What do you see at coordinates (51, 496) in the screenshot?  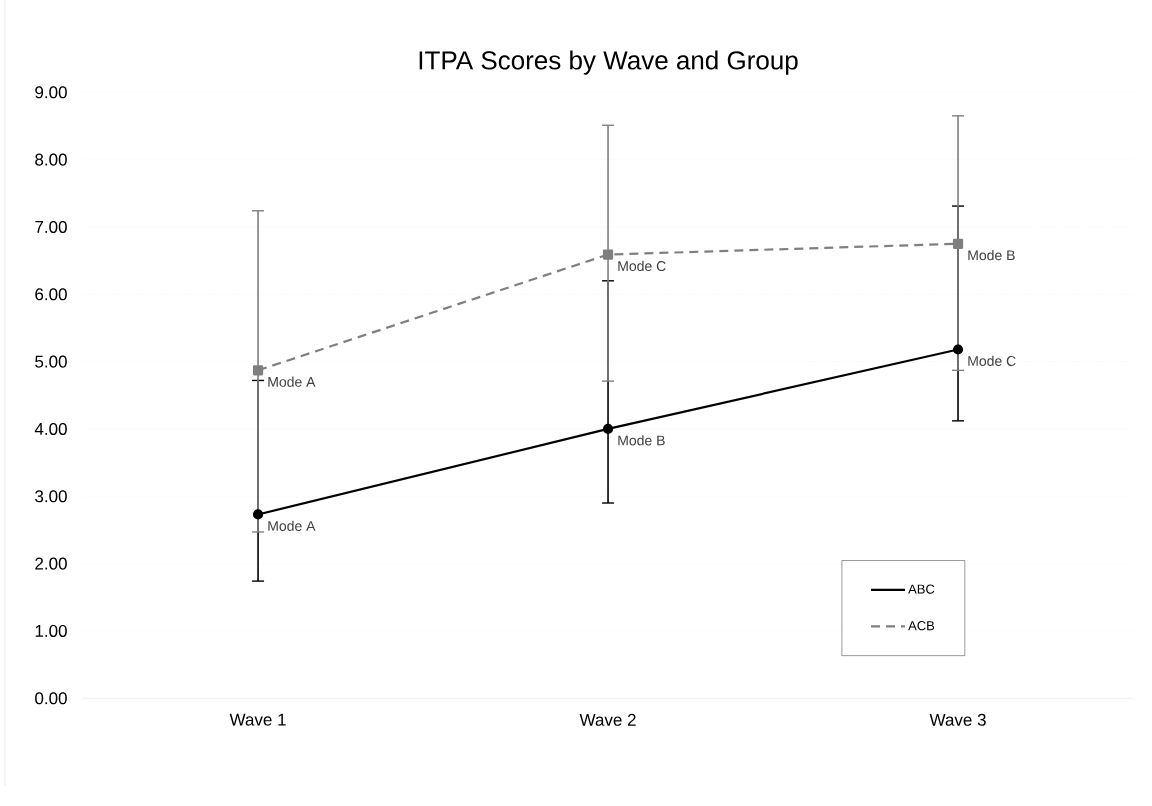 I see `y-tick-label: 3.00` at bounding box center [51, 496].